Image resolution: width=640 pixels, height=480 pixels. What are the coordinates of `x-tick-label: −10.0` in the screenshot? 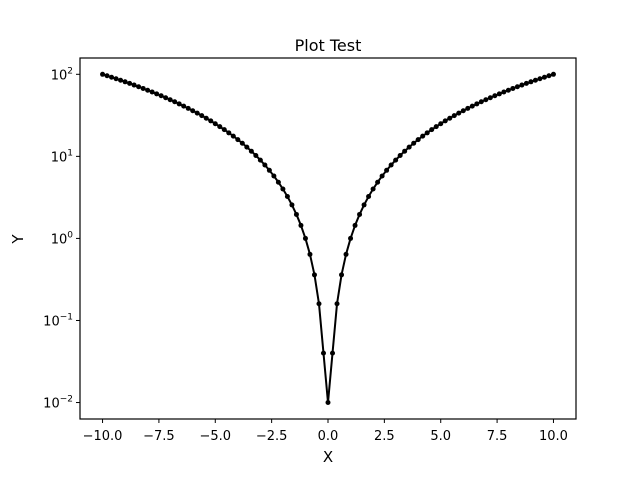 It's located at (103, 436).